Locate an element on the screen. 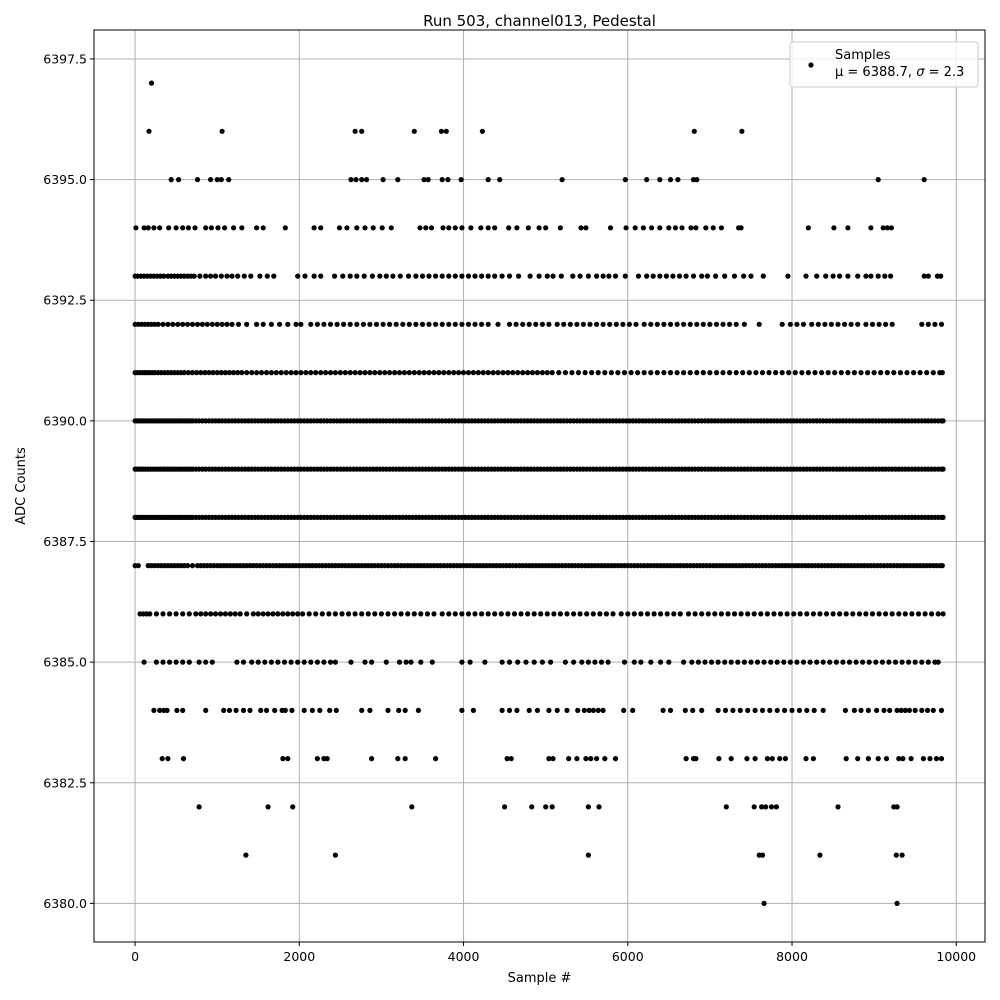  y-tick-label: 6390.0 is located at coordinates (65, 420).